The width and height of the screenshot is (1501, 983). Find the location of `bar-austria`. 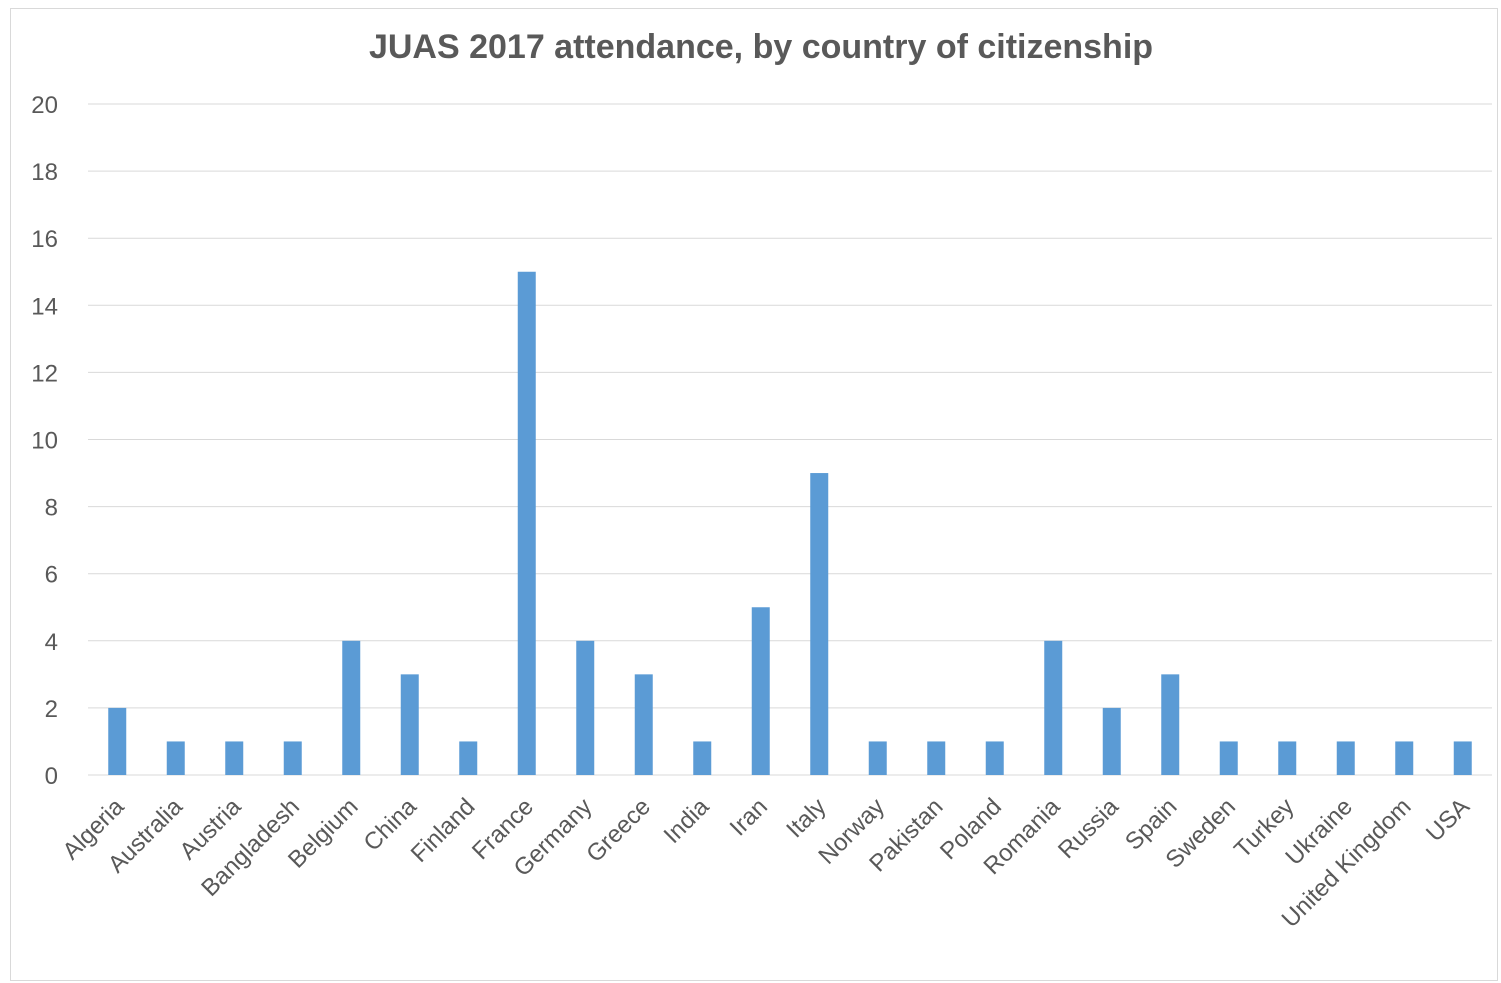

bar-austria is located at coordinates (234, 758).